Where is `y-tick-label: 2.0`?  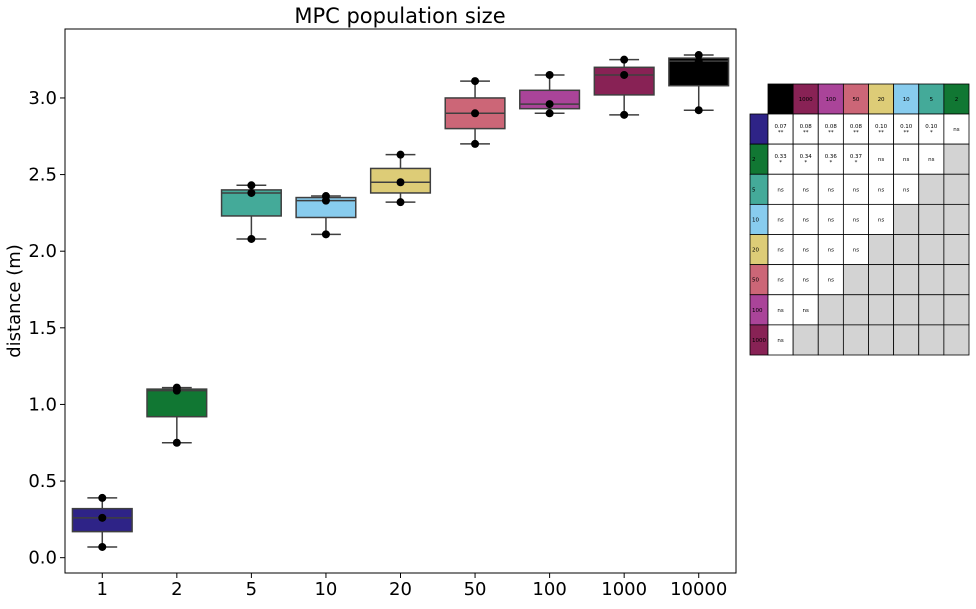
y-tick-label: 2.0 is located at coordinates (42, 251).